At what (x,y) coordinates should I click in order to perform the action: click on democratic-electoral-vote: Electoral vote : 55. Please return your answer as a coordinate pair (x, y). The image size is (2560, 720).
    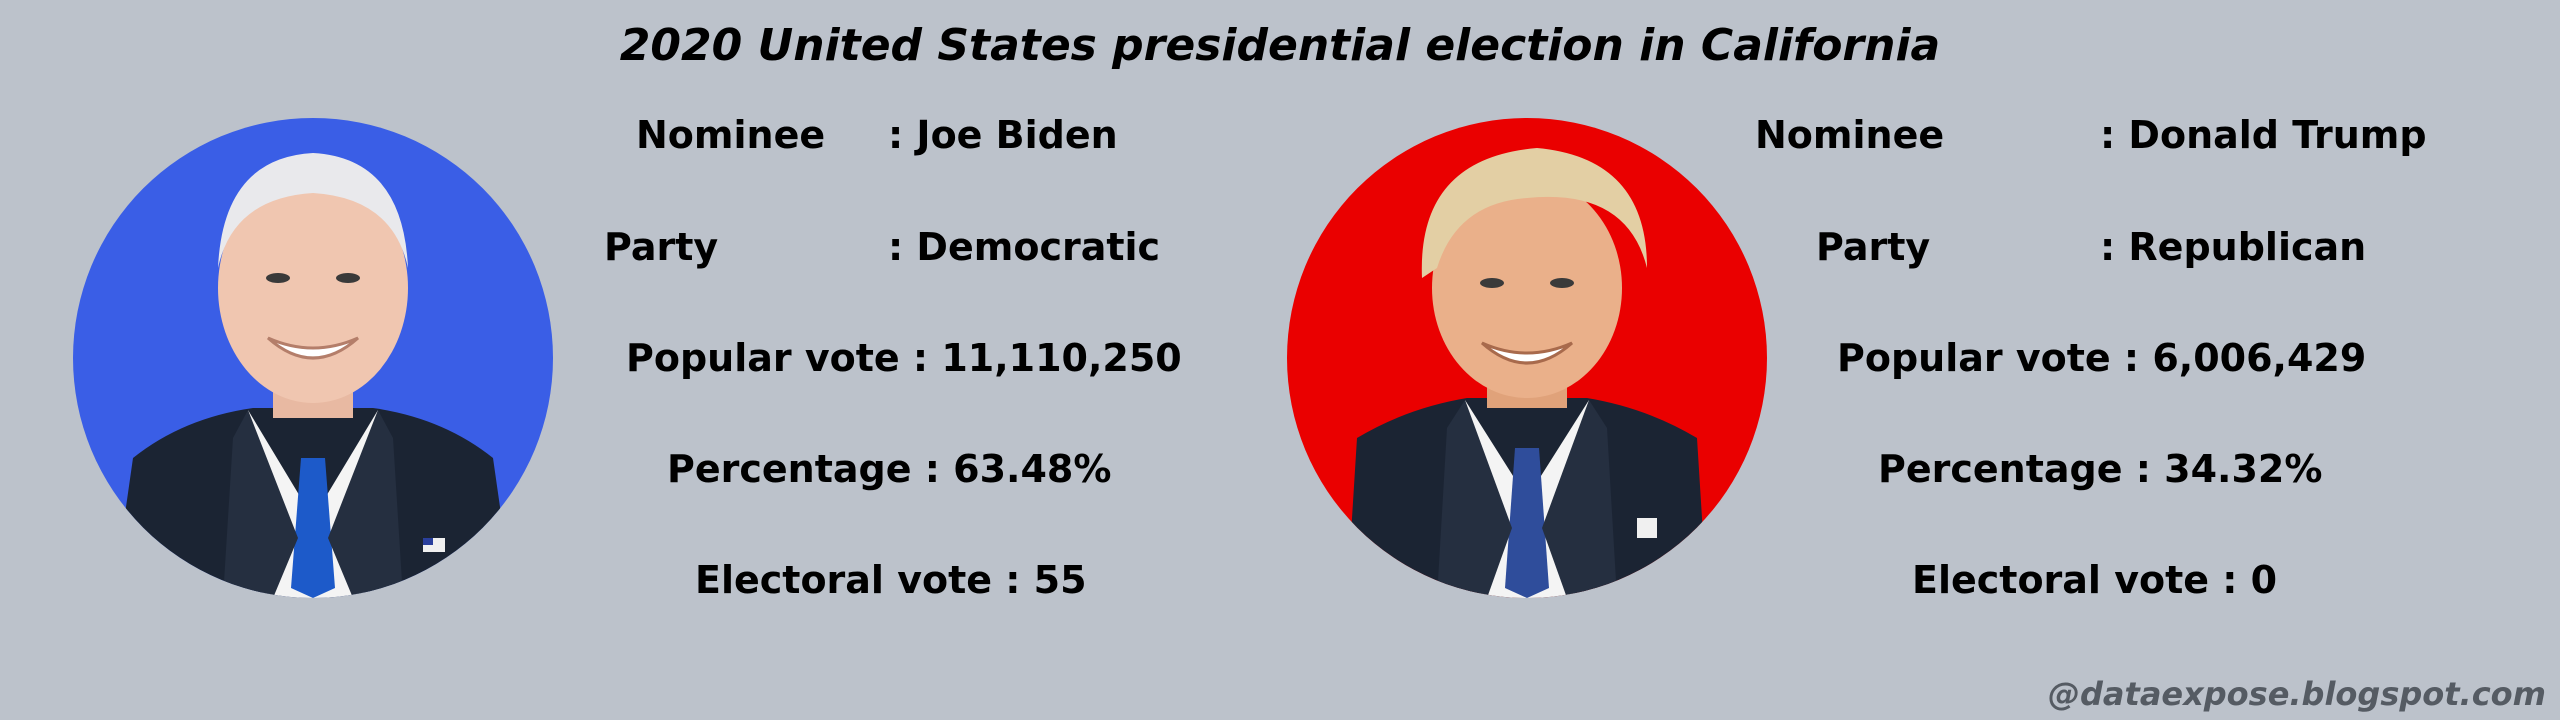
    Looking at the image, I should click on (891, 580).